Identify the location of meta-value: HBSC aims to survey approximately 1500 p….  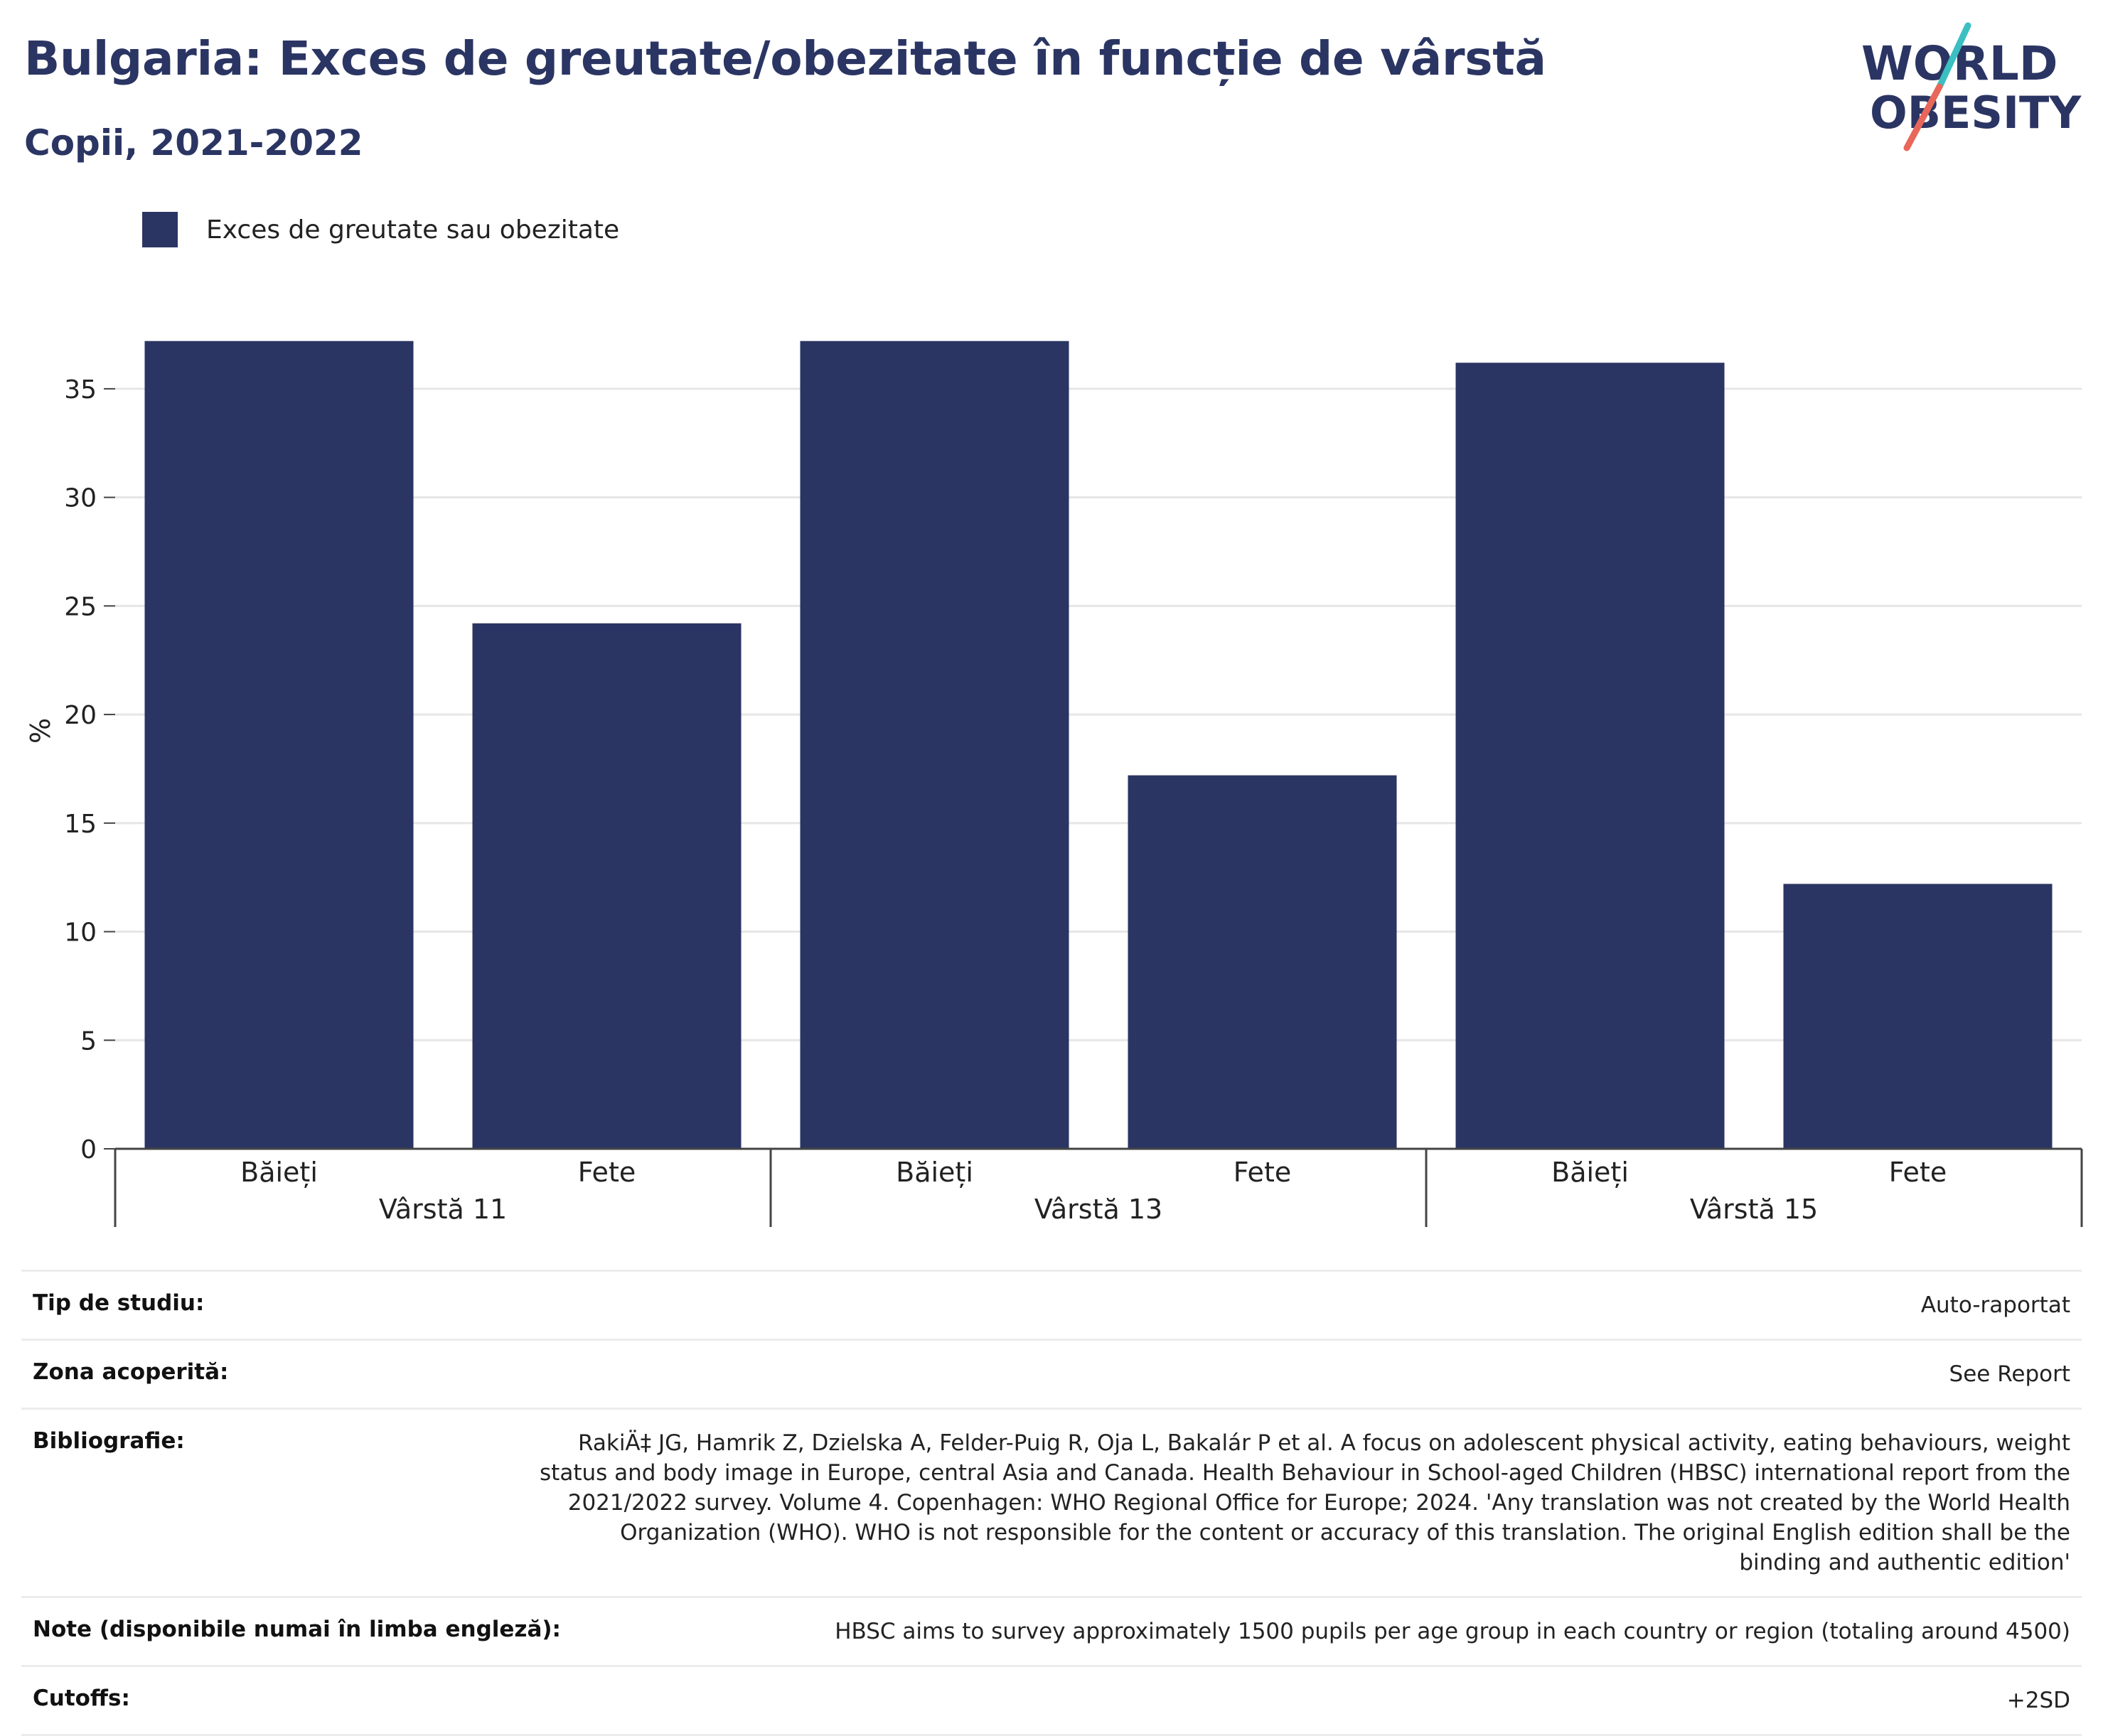
(1452, 1631).